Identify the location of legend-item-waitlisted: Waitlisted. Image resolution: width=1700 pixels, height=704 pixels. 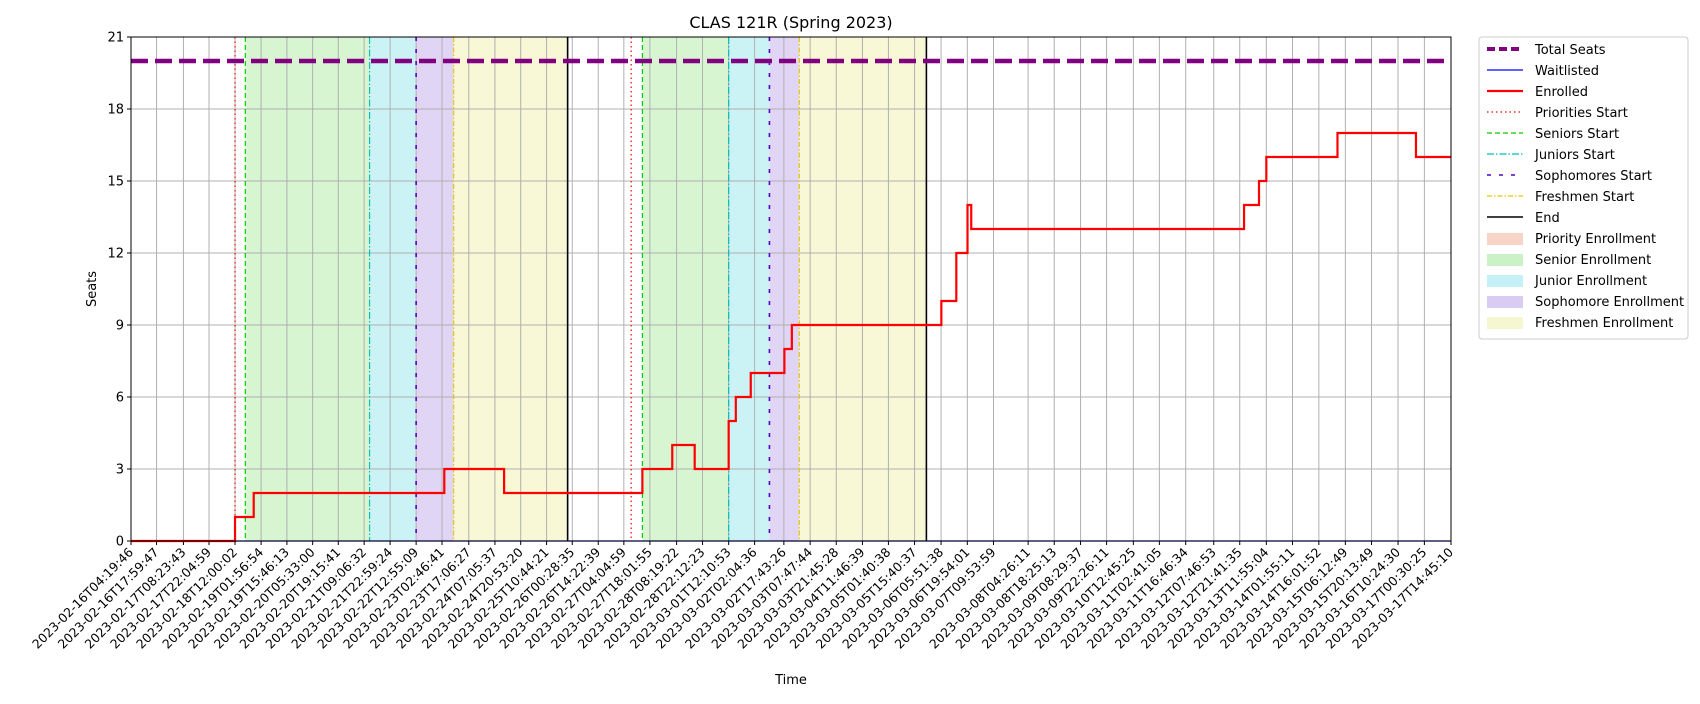
(1543, 71).